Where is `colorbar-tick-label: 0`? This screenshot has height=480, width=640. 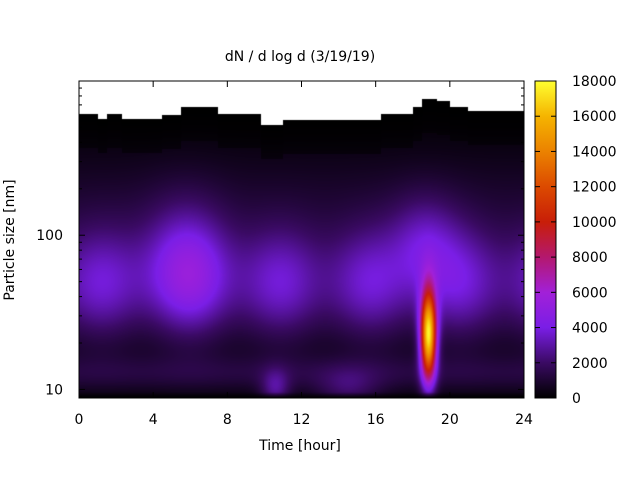 colorbar-tick-label: 0 is located at coordinates (576, 399).